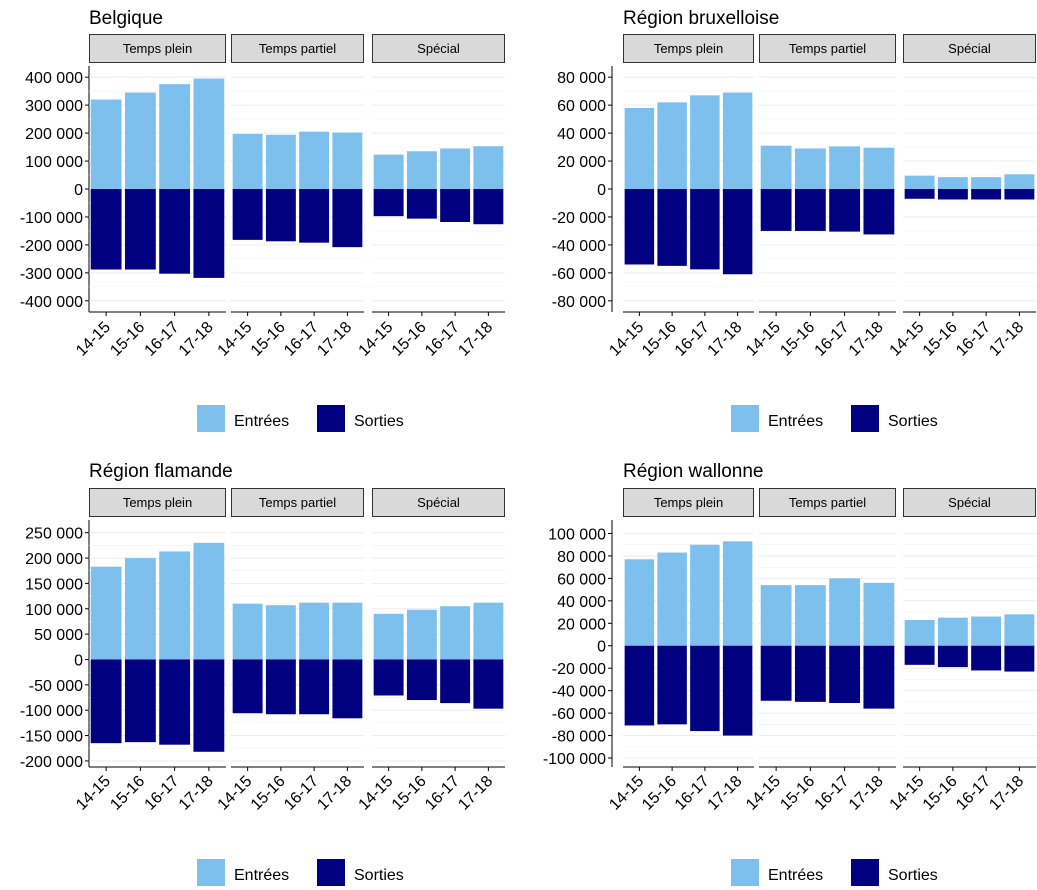 This screenshot has width=1037, height=890. What do you see at coordinates (54, 134) in the screenshot?
I see `y-tick-label: 200 000` at bounding box center [54, 134].